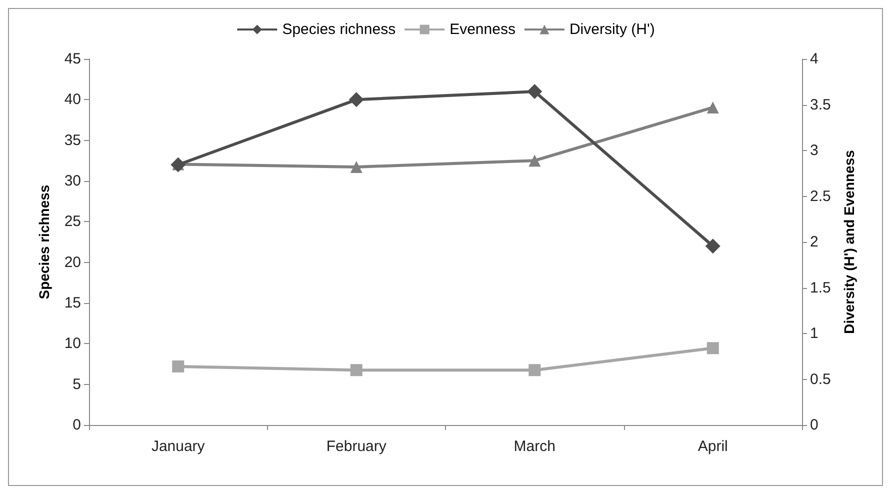  Describe the element at coordinates (356, 446) in the screenshot. I see `x-tick-label: February` at that location.